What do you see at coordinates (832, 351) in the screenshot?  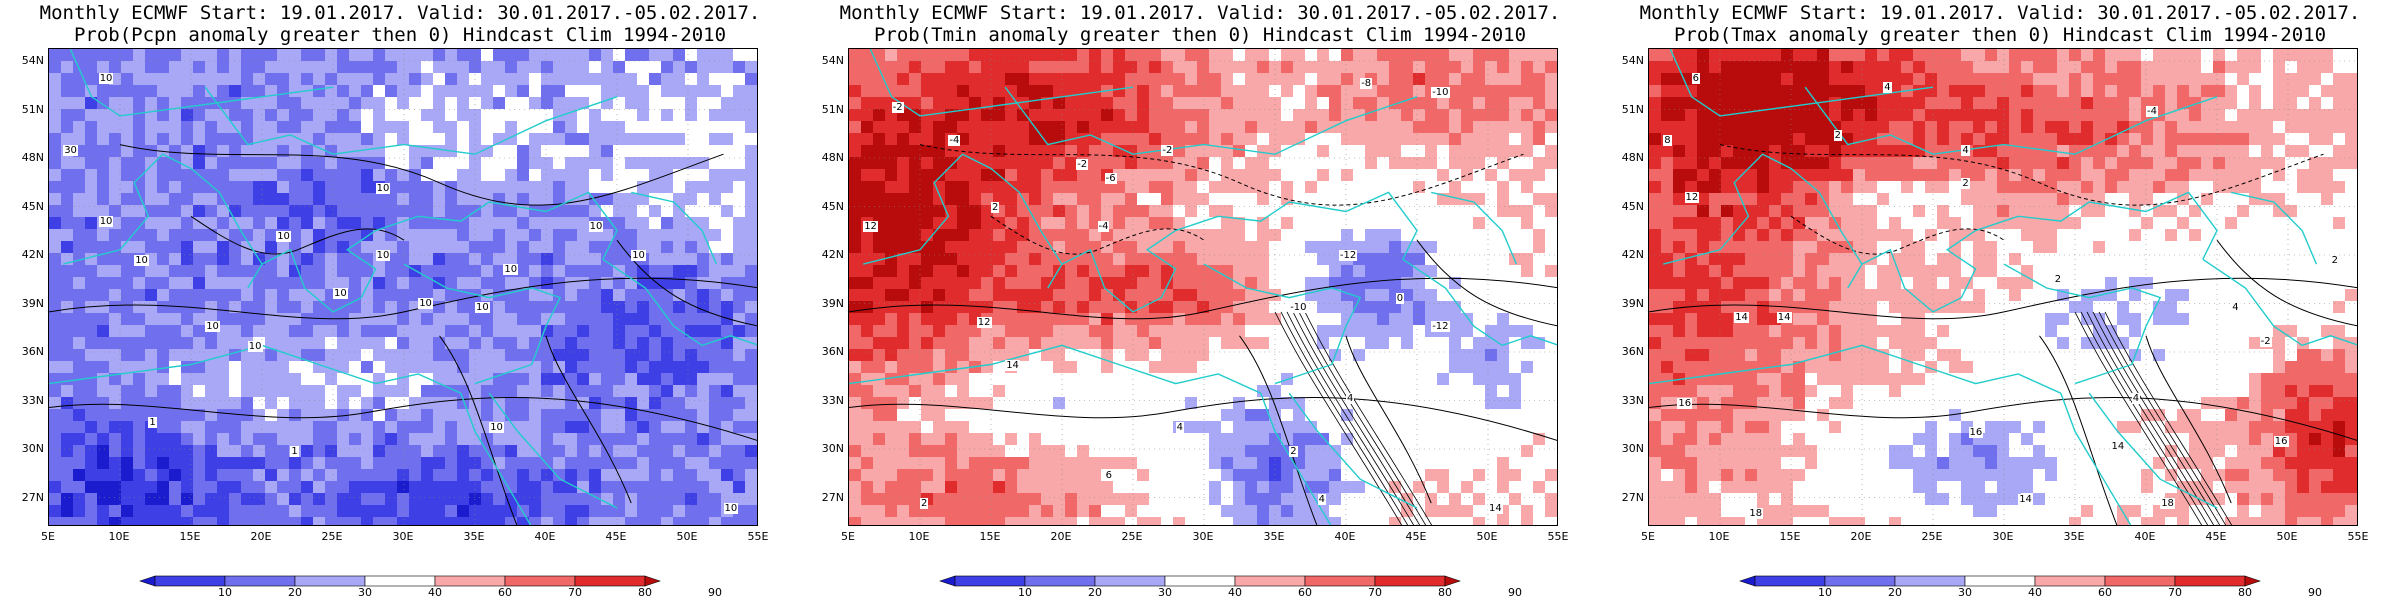 I see `lat-tick-label: 36N` at bounding box center [832, 351].